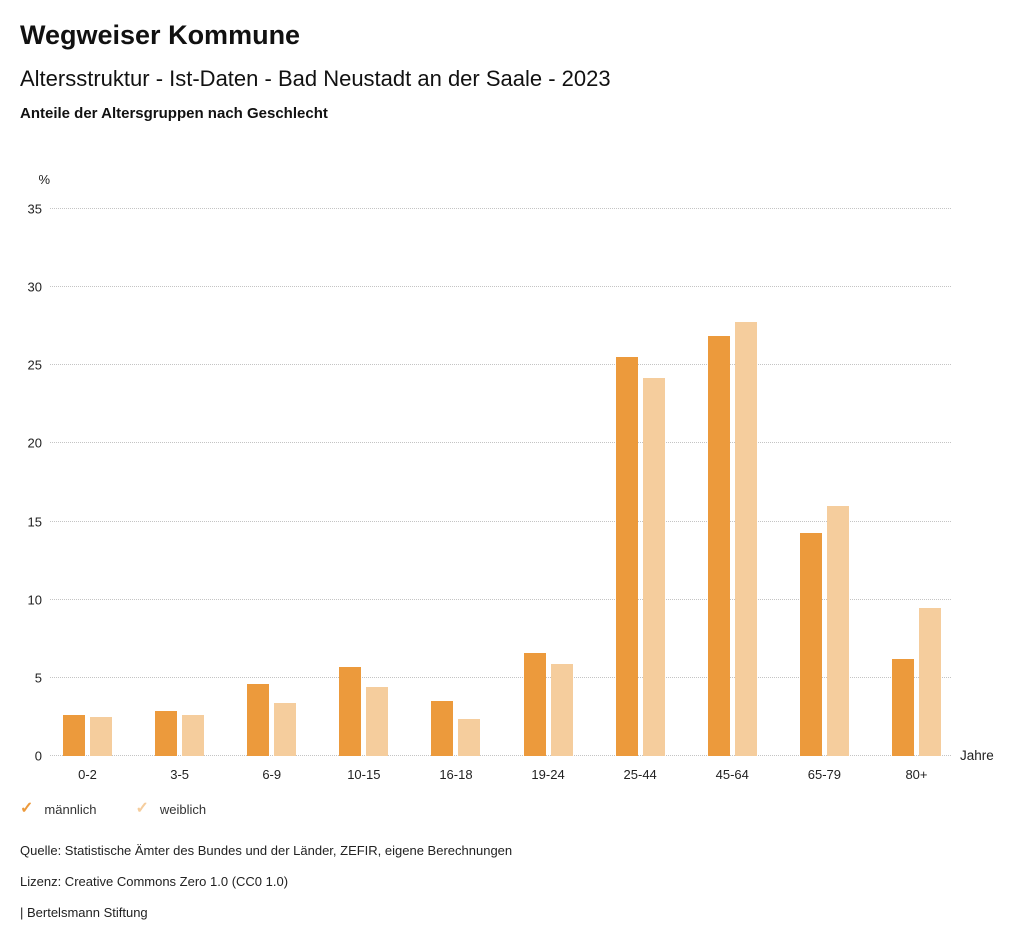 Image resolution: width=1024 pixels, height=946 pixels. Describe the element at coordinates (180, 774) in the screenshot. I see `x-axis-tick-label: 3-5` at that location.